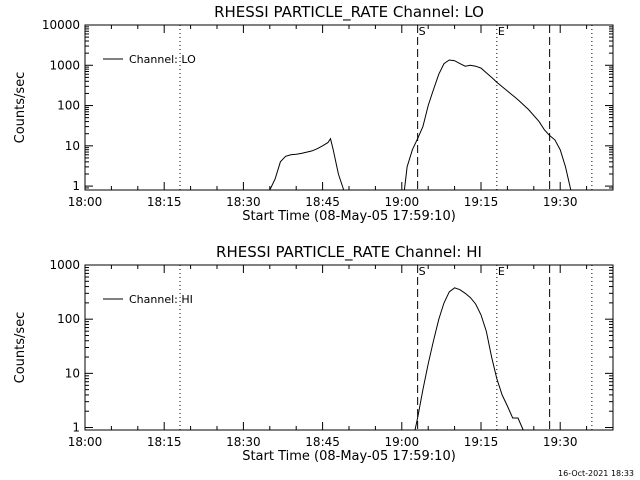  Describe the element at coordinates (161, 299) in the screenshot. I see `legend-label: Channel: HI` at that location.